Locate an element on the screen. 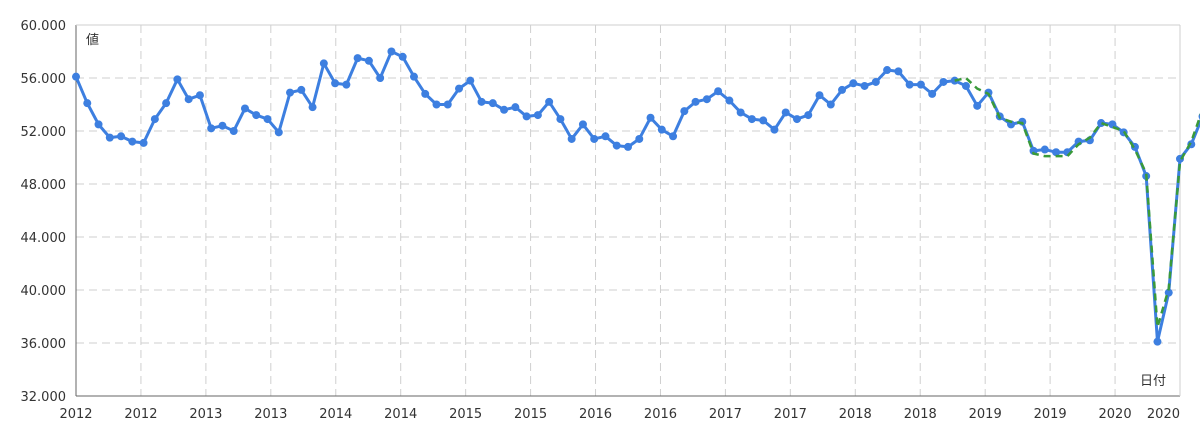  y-tick-label: 60.000 is located at coordinates (44, 26).